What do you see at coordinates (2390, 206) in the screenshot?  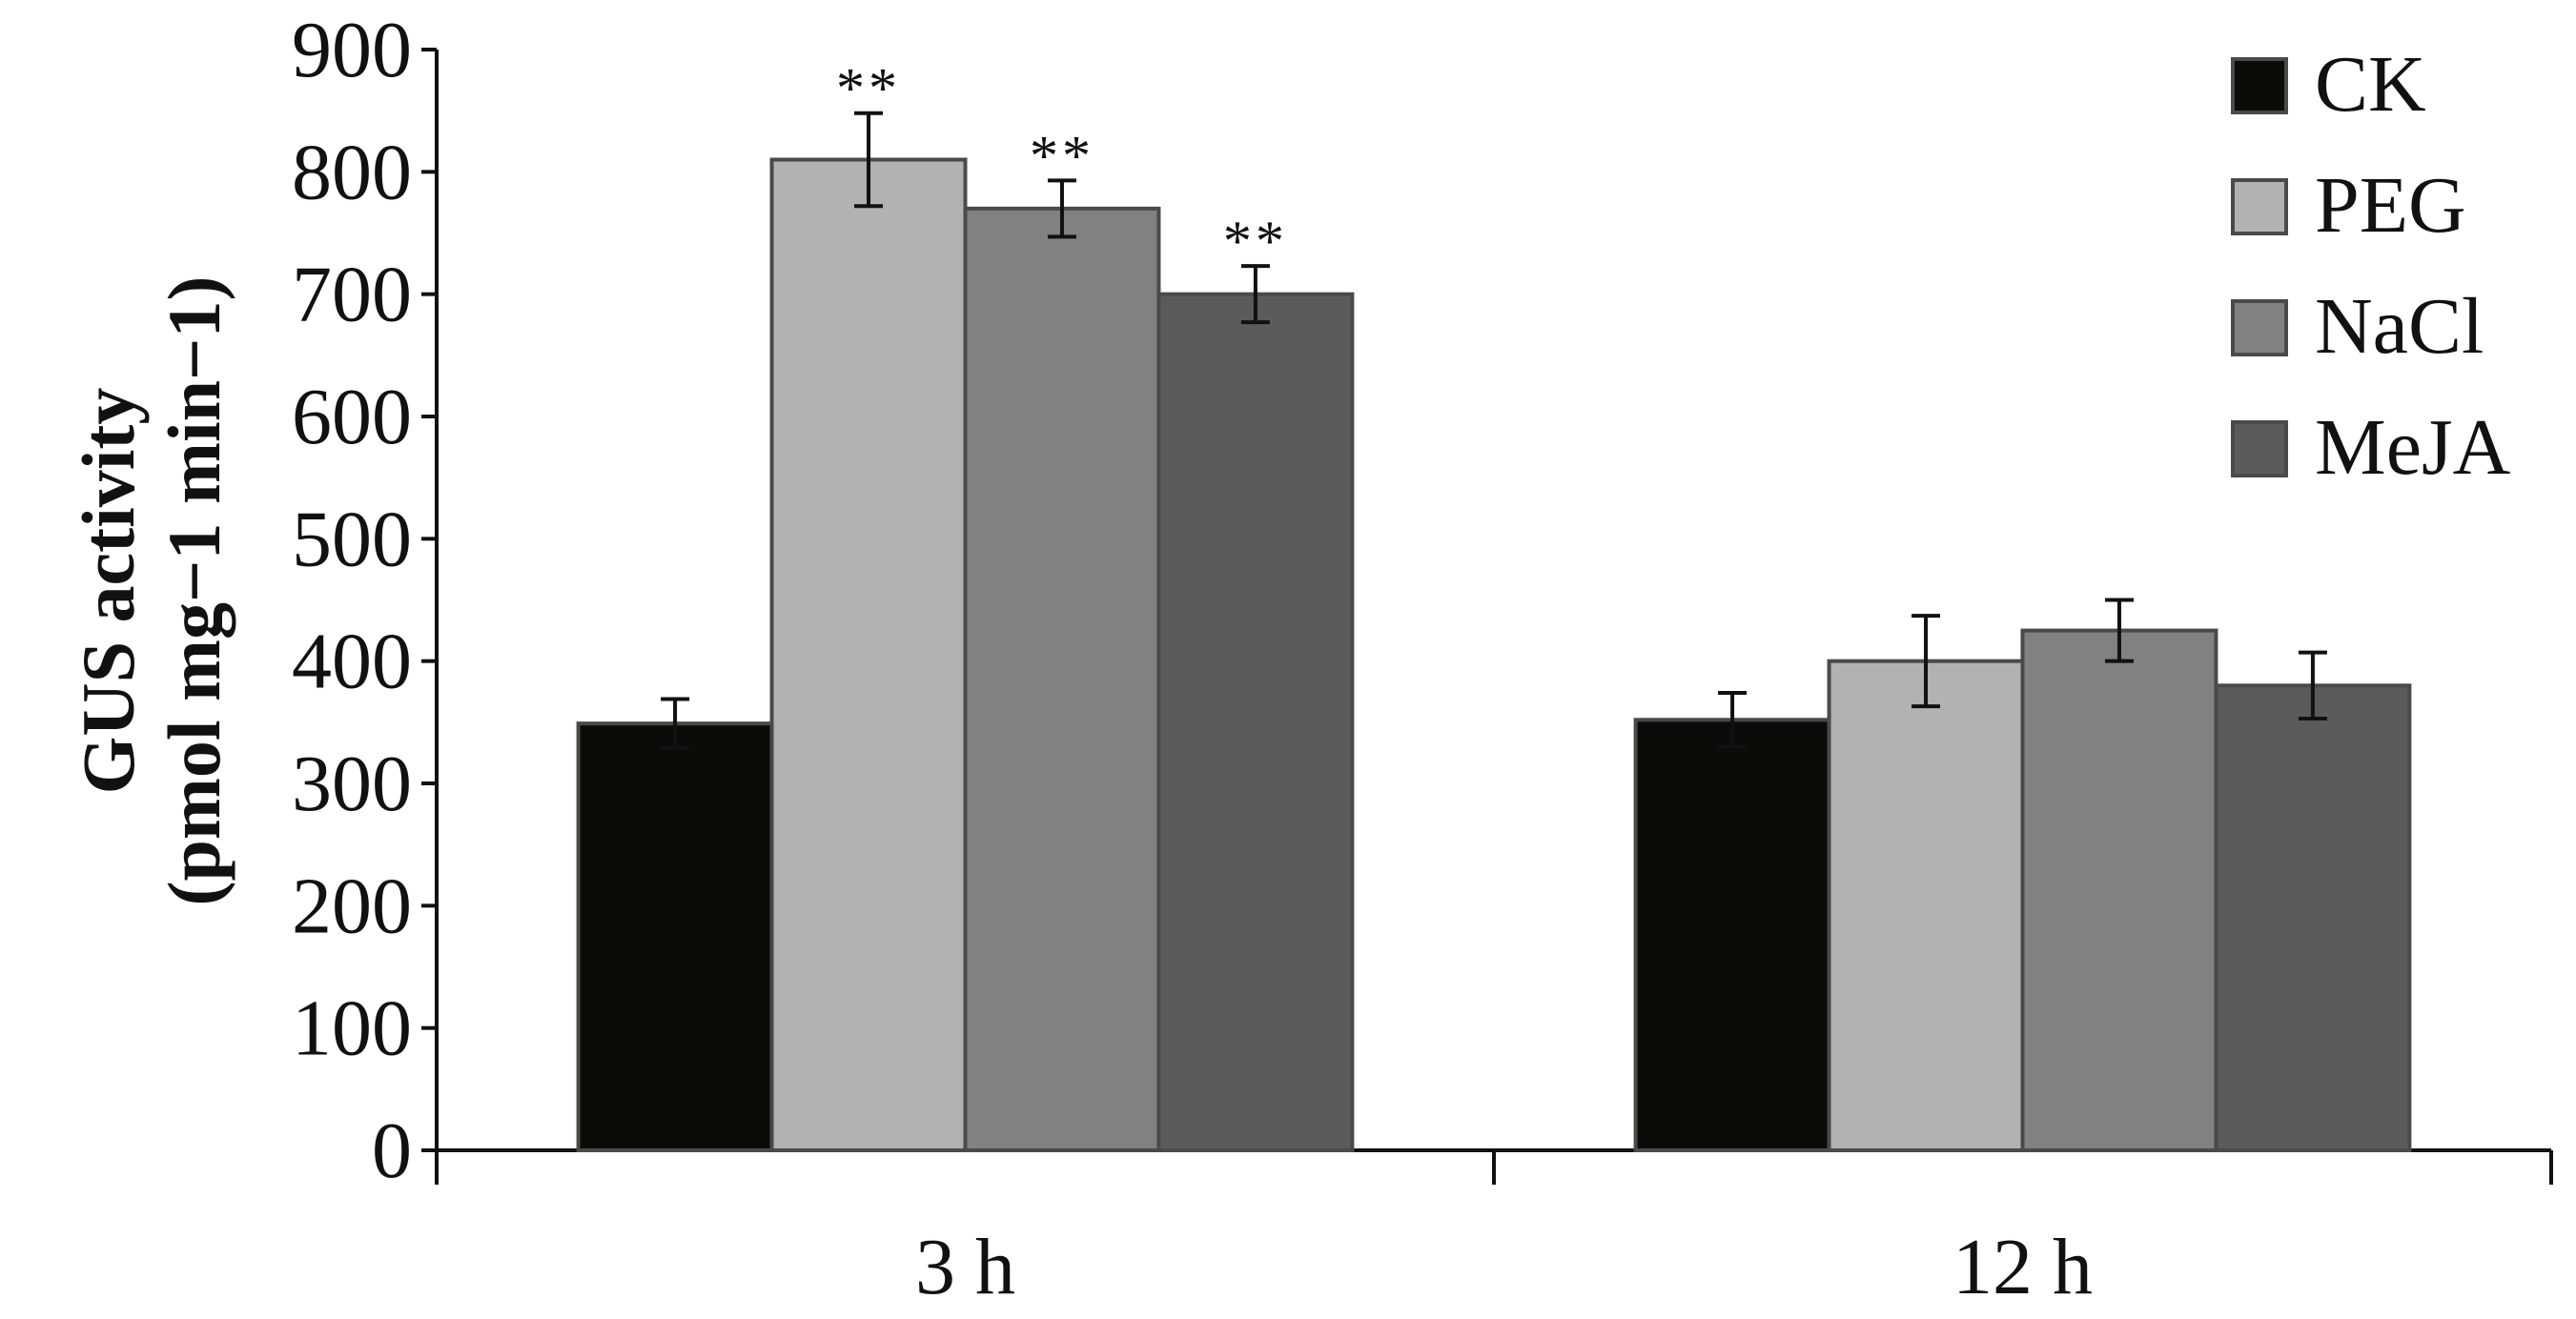 I see `legend-label: PEG` at bounding box center [2390, 206].